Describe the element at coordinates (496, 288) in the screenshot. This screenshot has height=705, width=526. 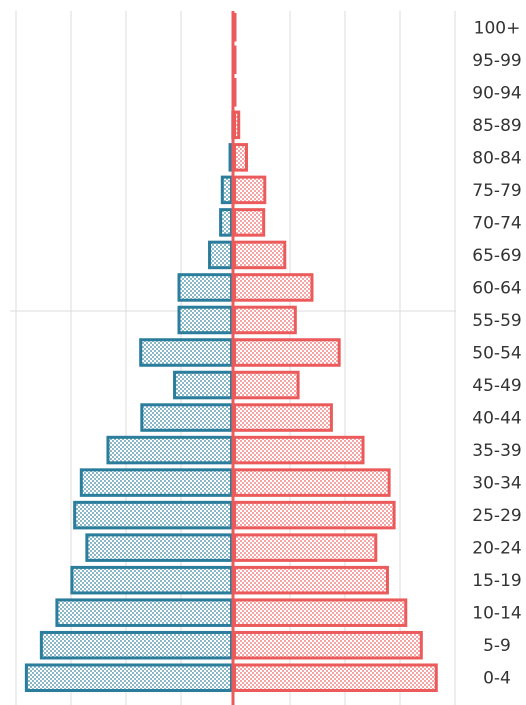
I see `age-label-60-64: 60-64` at that location.